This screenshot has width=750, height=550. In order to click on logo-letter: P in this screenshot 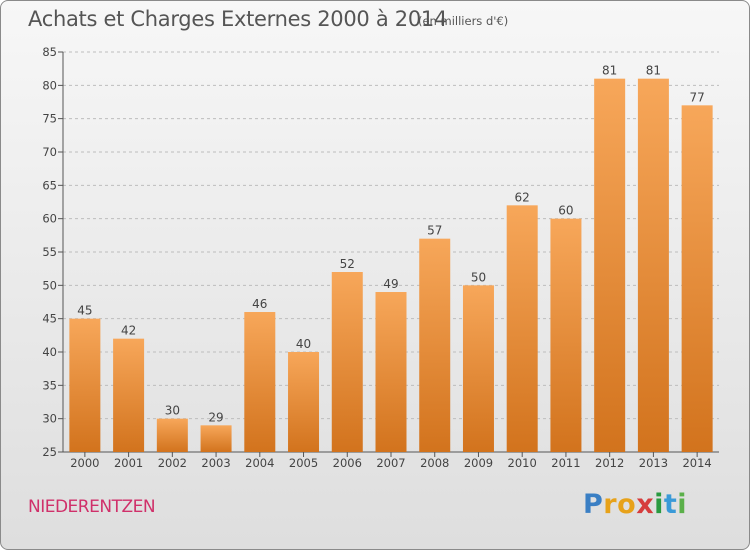, I will do `click(593, 504)`.